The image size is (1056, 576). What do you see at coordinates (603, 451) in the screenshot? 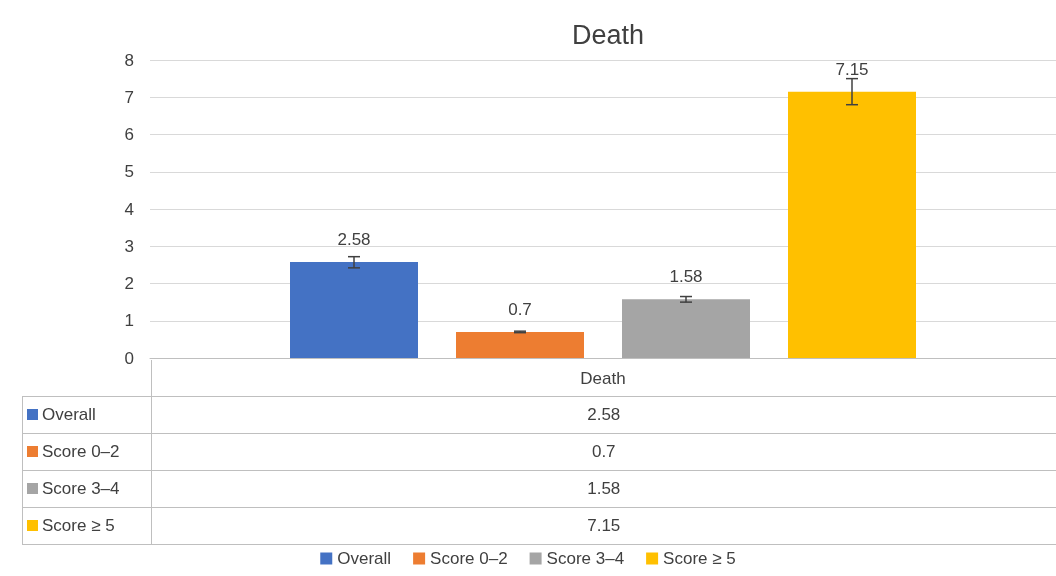
I see `text: 0.7` at bounding box center [603, 451].